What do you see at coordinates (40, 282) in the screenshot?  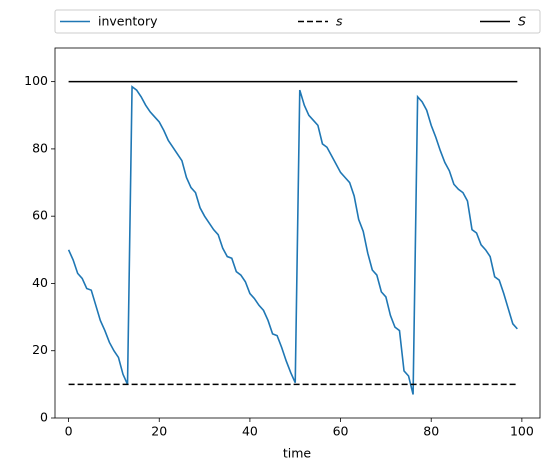 I see `y-tick-label: 40` at bounding box center [40, 282].